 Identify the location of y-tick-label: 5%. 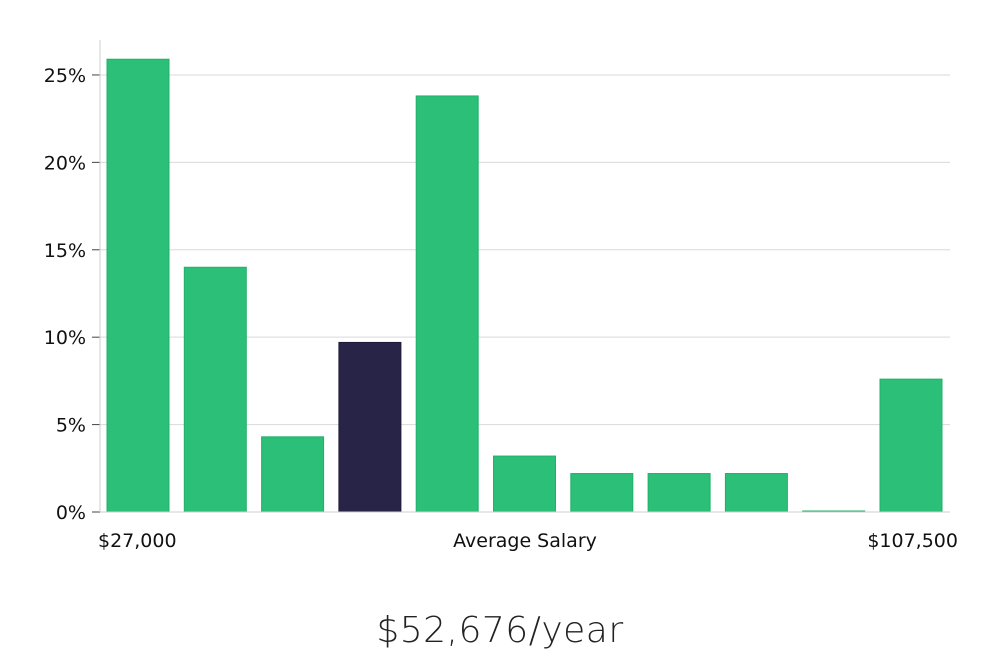
(71, 426).